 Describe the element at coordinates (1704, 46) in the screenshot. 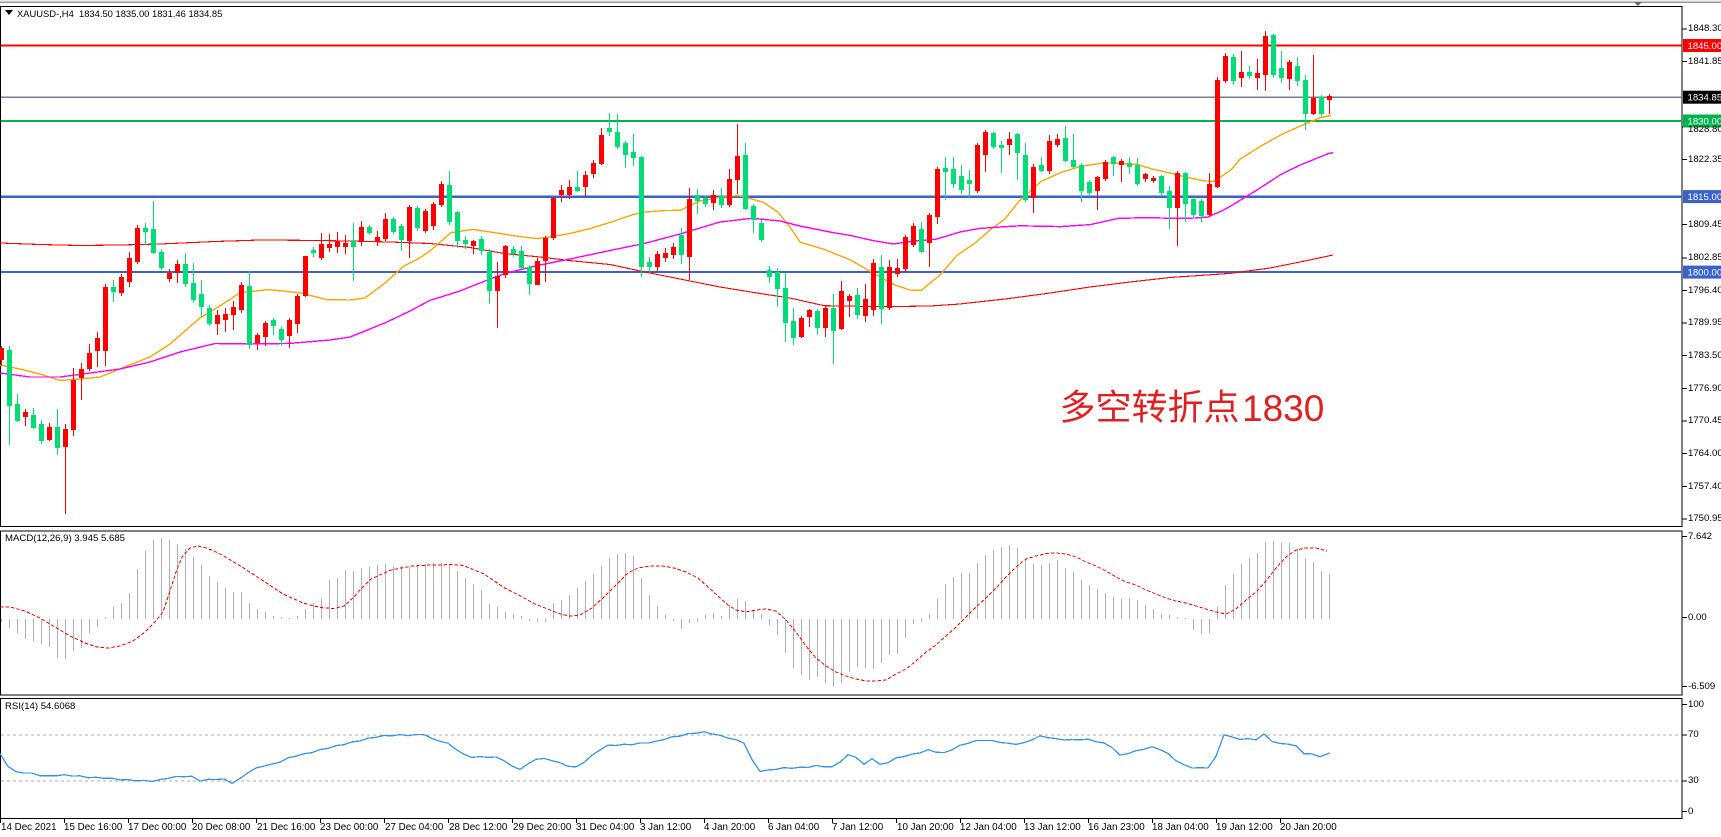

I see `svg-text: 1845.00` at that location.